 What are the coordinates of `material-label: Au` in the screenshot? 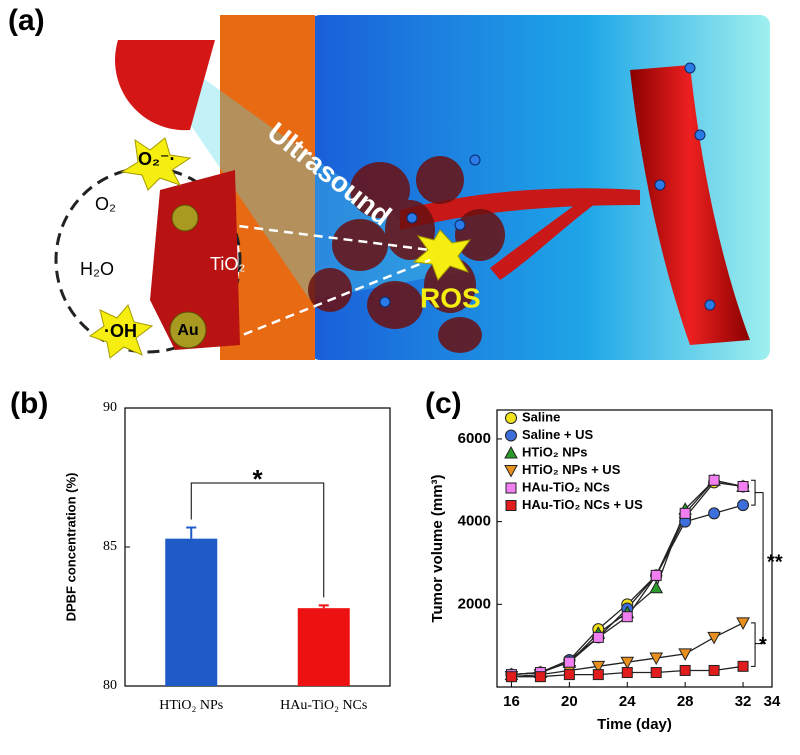 It's located at (187, 330).